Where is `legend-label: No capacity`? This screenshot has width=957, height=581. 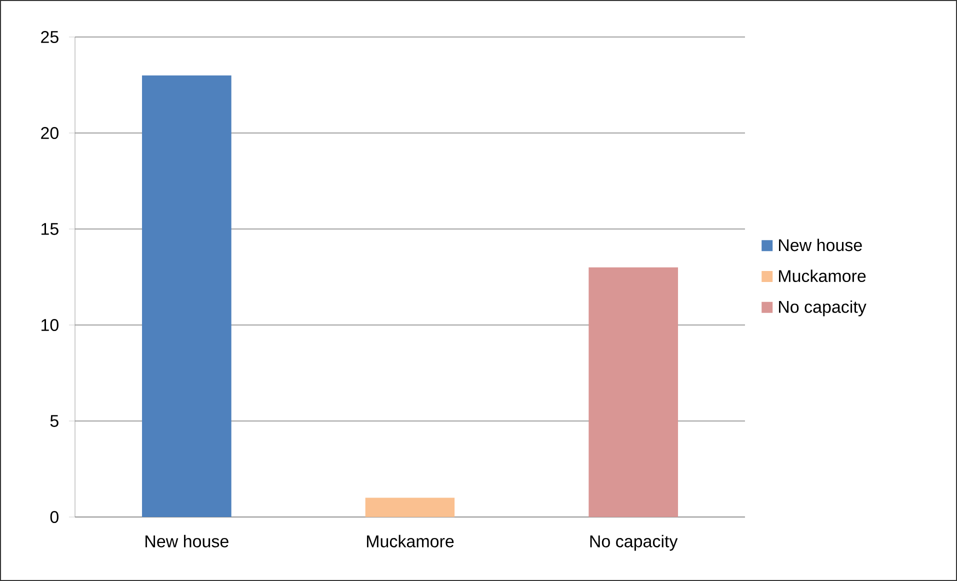 legend-label: No capacity is located at coordinates (822, 308).